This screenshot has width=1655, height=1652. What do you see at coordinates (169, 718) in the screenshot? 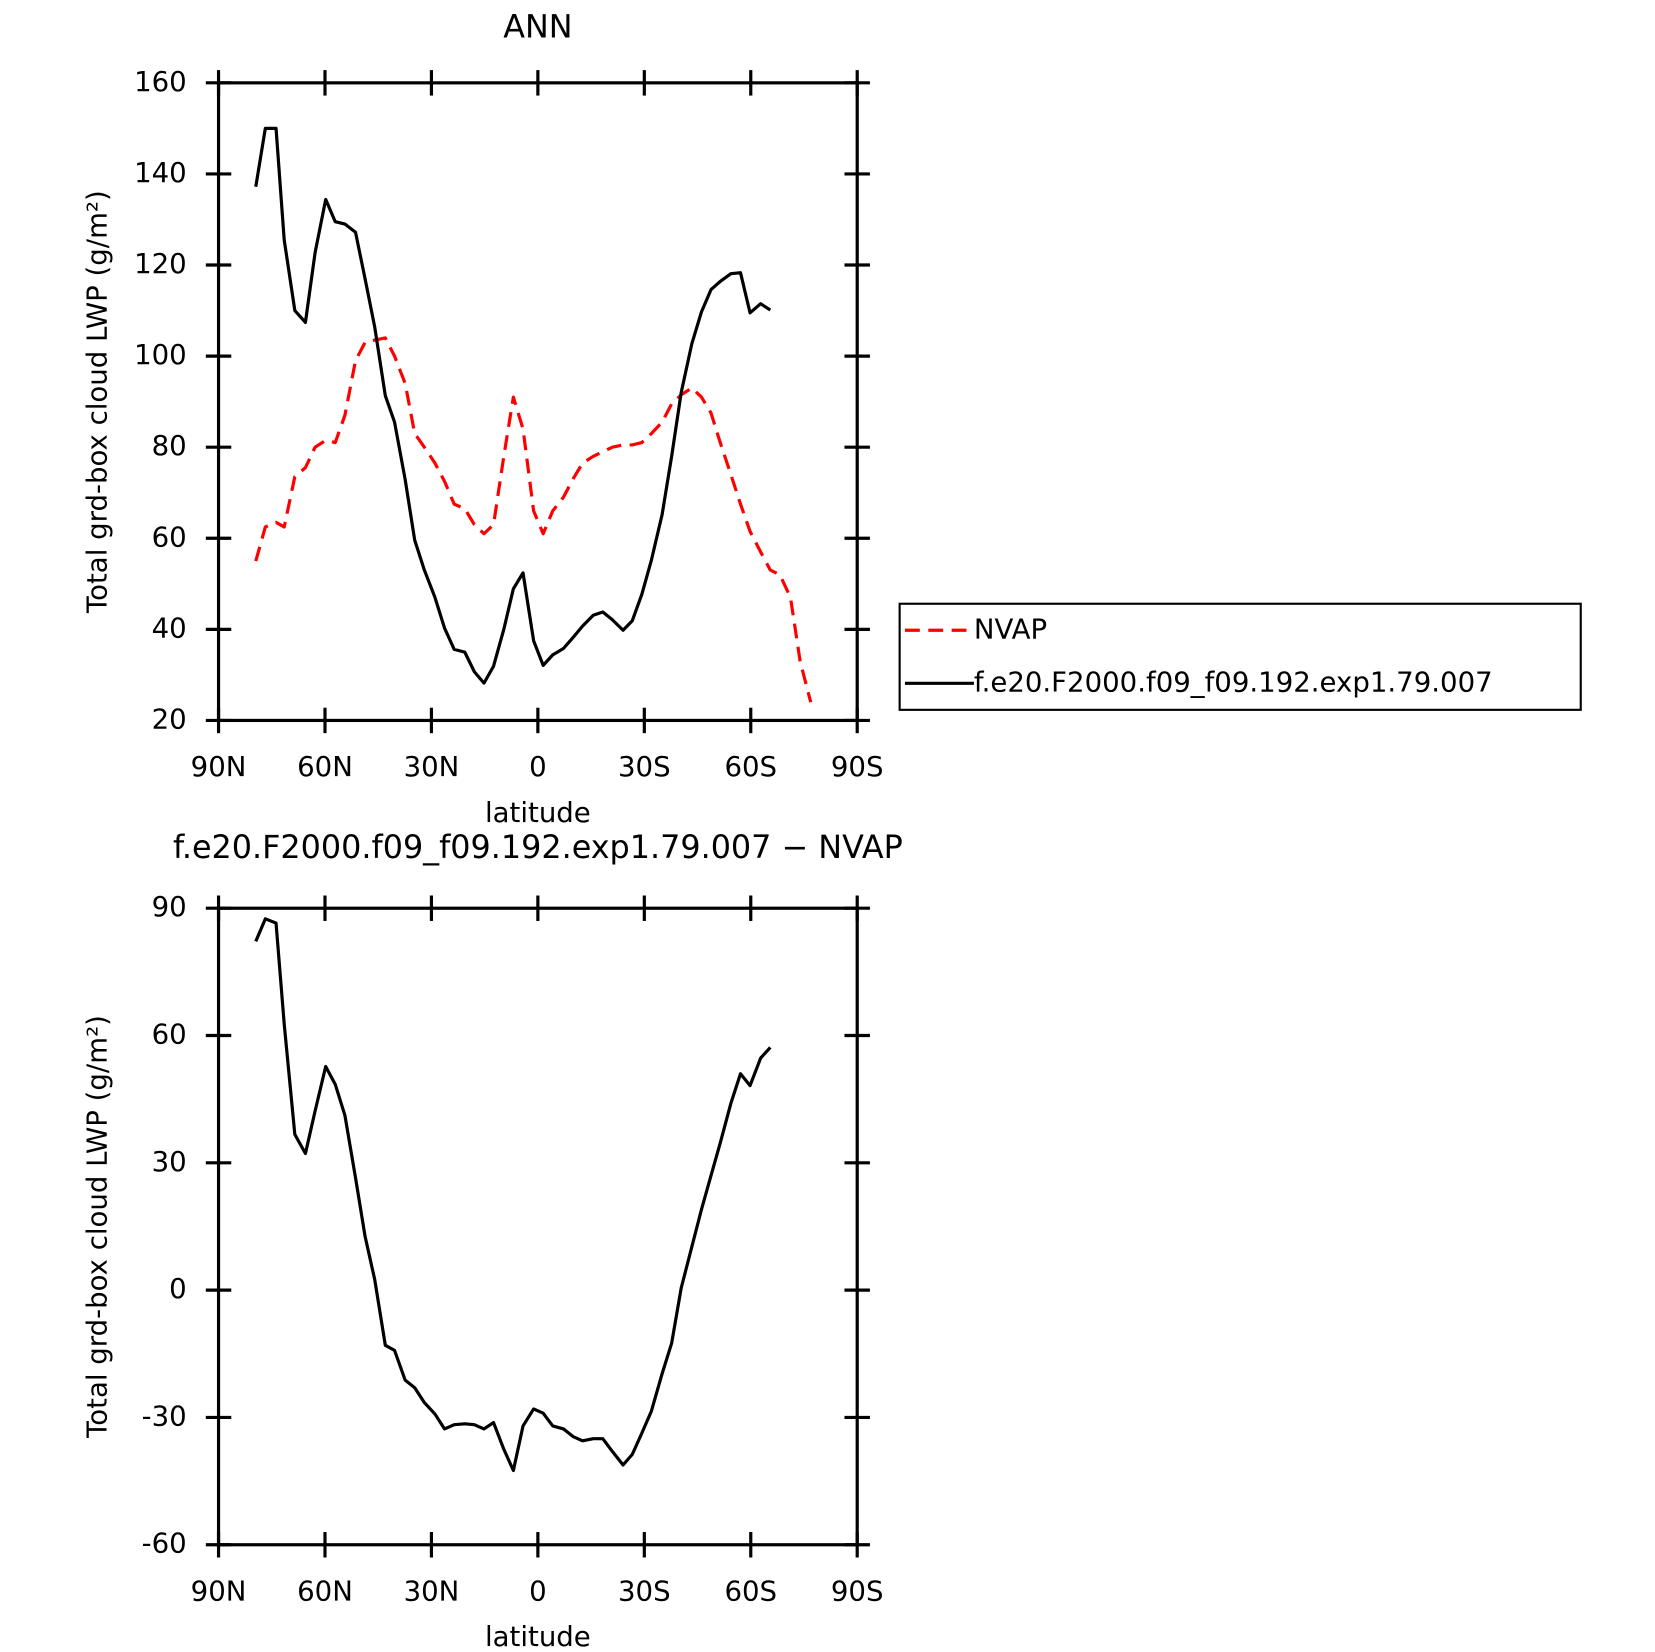
I see `y-tick-label: 20` at bounding box center [169, 718].